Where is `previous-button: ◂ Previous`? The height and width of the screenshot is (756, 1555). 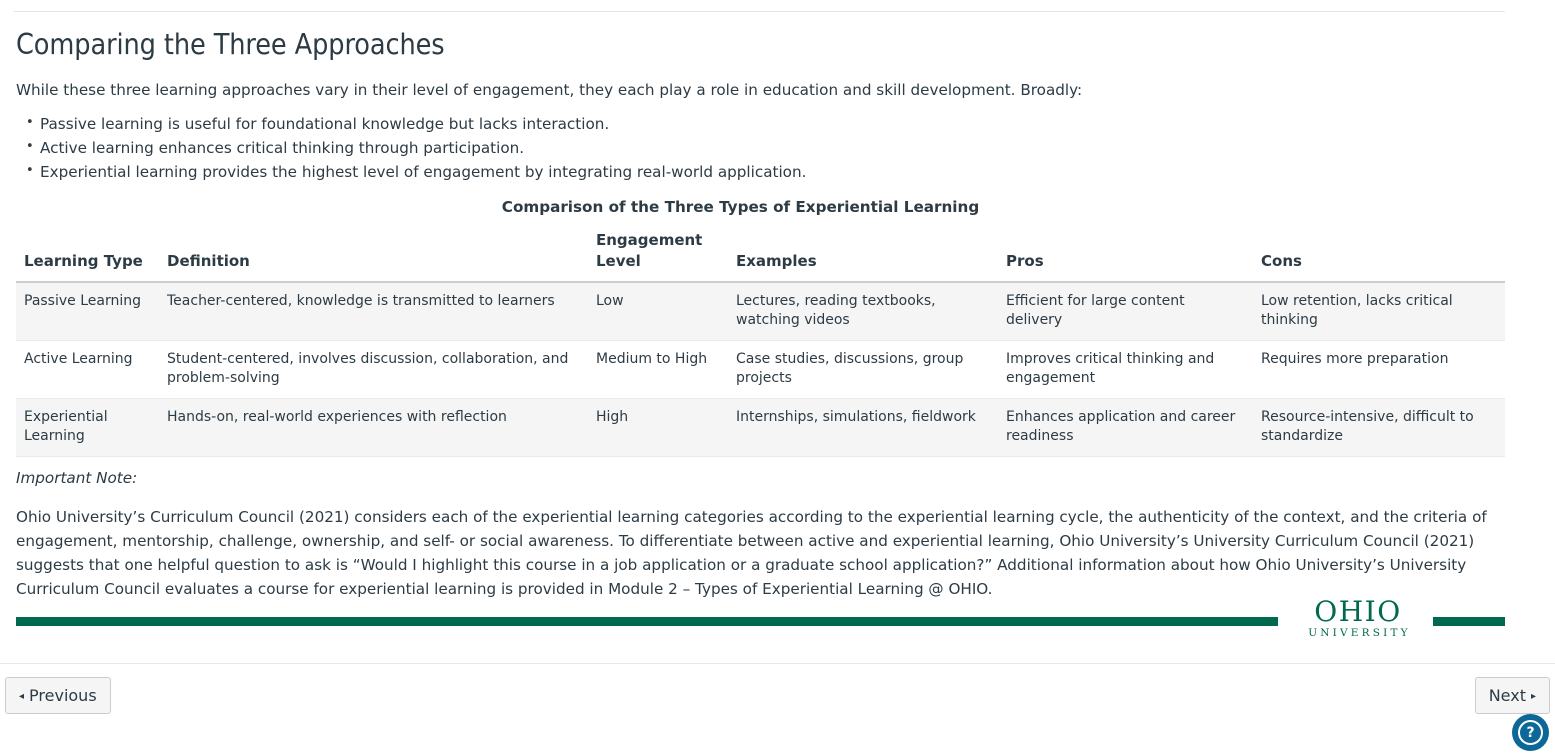 previous-button: ◂ Previous is located at coordinates (58, 695).